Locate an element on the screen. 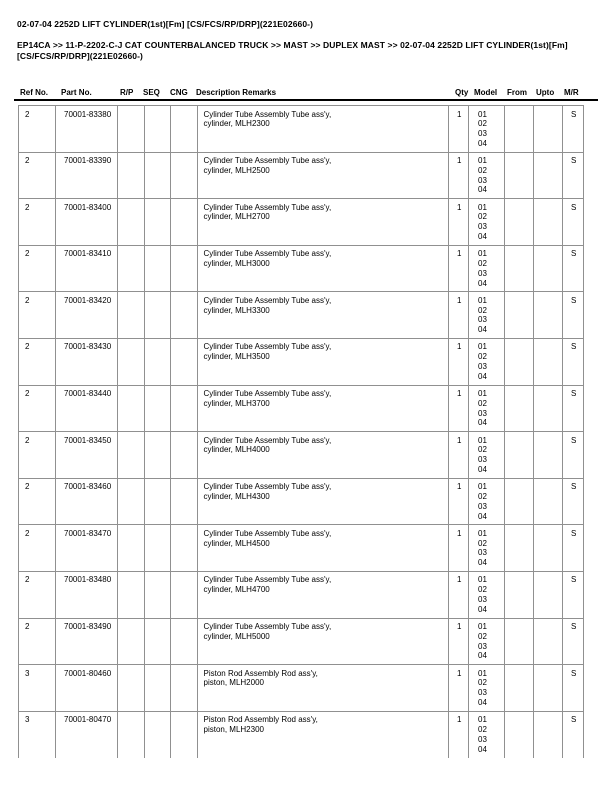  cell-part-no: 70001-80470 is located at coordinates (87, 735).